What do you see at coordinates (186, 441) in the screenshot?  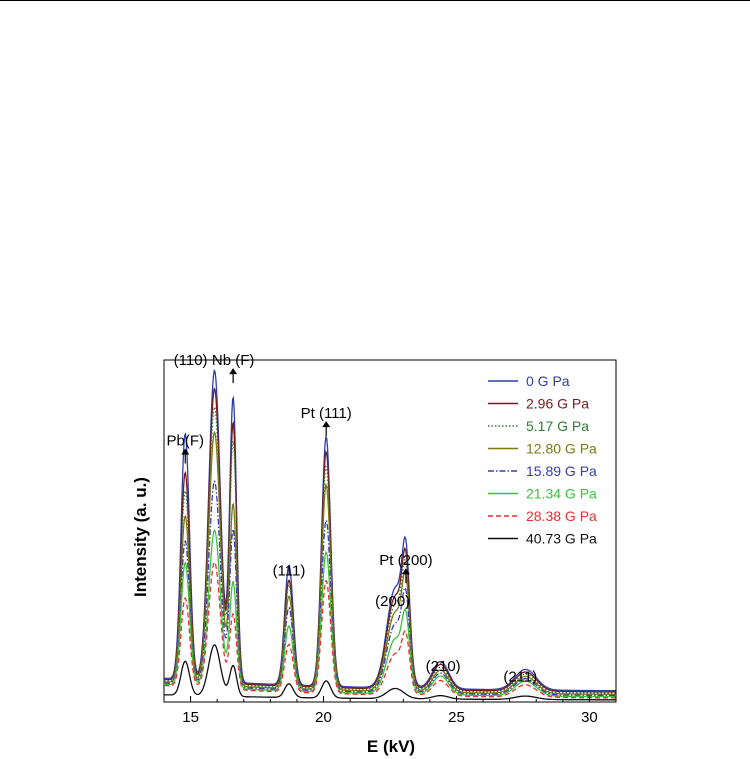 I see `annotation-label: Pb(F)` at bounding box center [186, 441].